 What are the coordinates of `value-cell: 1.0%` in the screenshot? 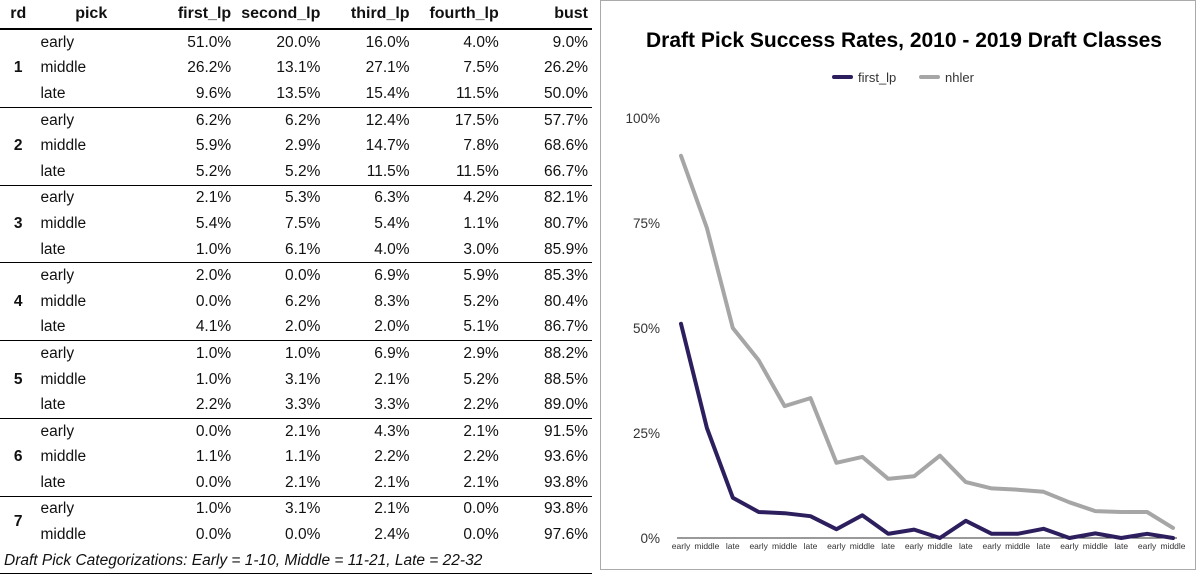 It's located at (190, 250).